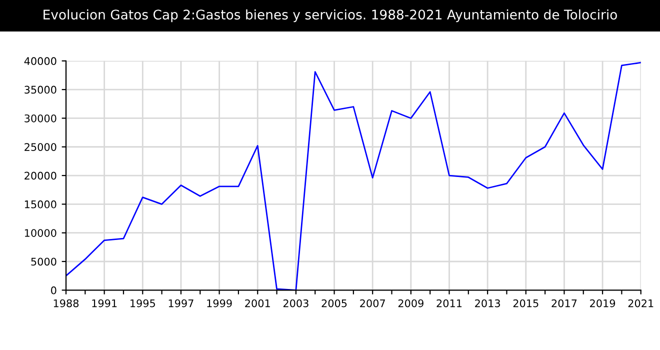 The height and width of the screenshot is (350, 660). I want to click on y-tick-label: 5000, so click(43, 262).